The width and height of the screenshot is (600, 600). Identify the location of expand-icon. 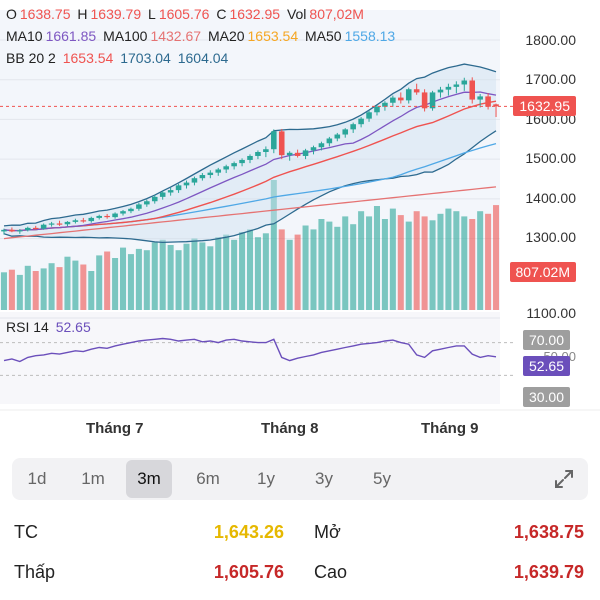
(564, 479).